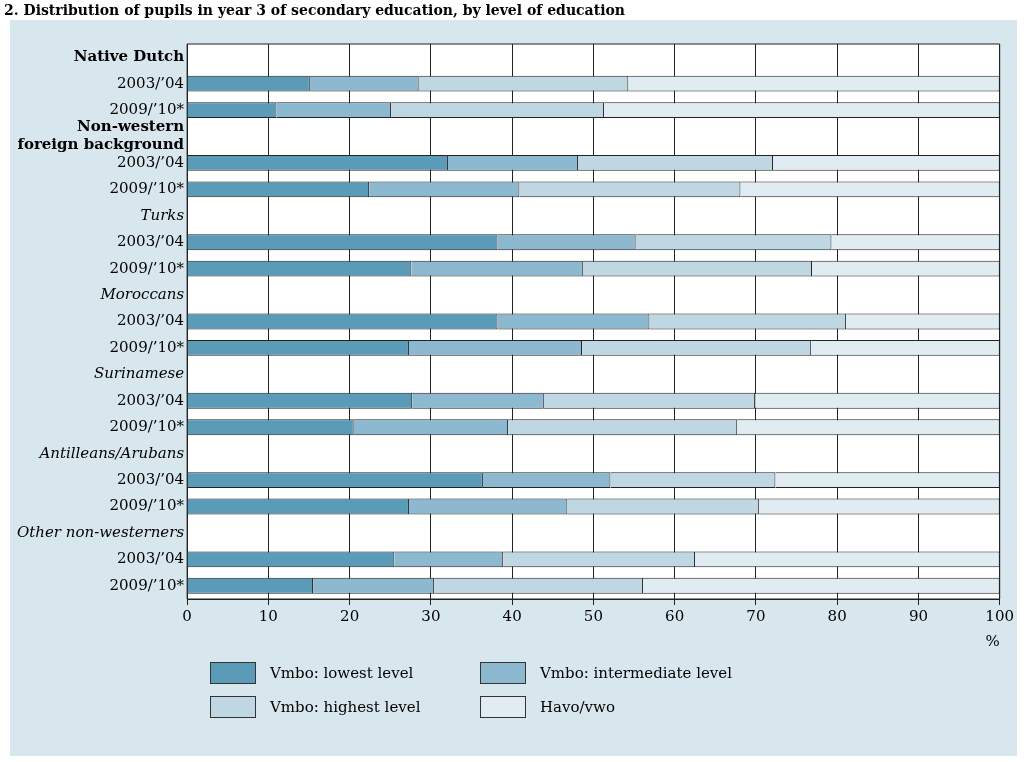  What do you see at coordinates (342, 673) in the screenshot?
I see `legend-label: Vmbo: lowest level` at bounding box center [342, 673].